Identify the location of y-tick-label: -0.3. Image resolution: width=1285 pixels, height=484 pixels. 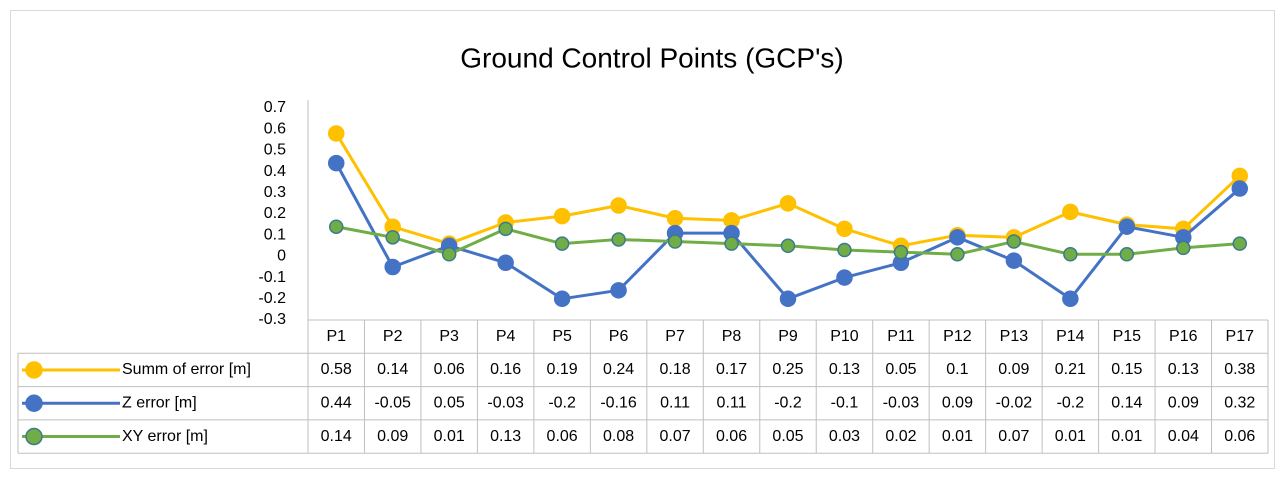
(272, 319).